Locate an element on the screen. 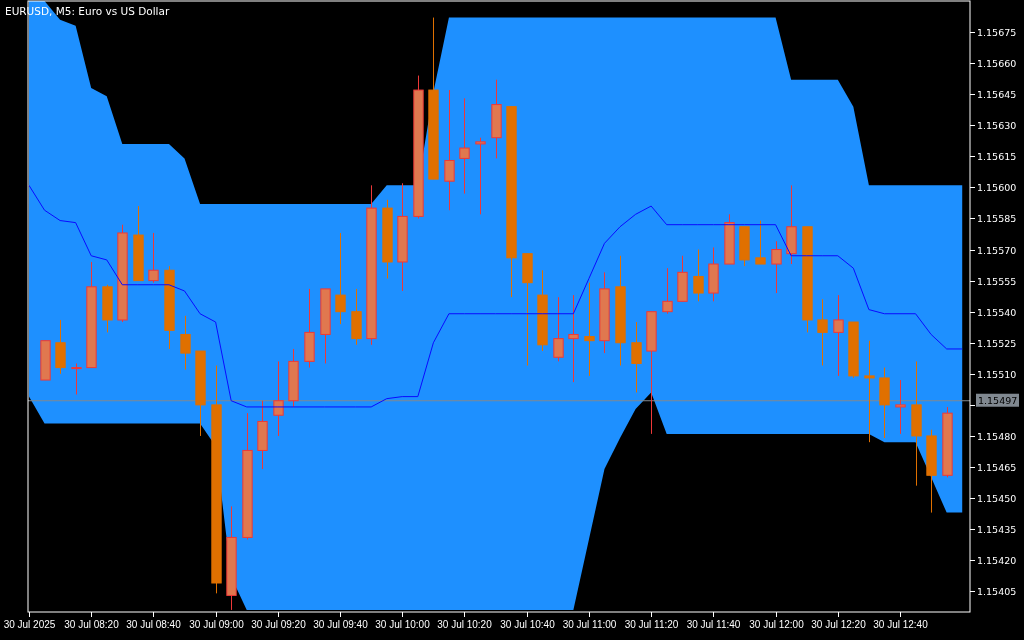 The image size is (1024, 640). y-tick-label: 1.15420 is located at coordinates (997, 560).